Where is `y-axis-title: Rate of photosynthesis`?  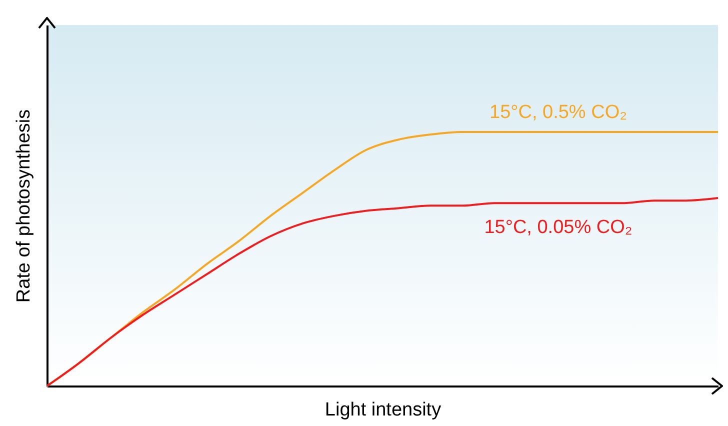 y-axis-title: Rate of photosynthesis is located at coordinates (24, 206).